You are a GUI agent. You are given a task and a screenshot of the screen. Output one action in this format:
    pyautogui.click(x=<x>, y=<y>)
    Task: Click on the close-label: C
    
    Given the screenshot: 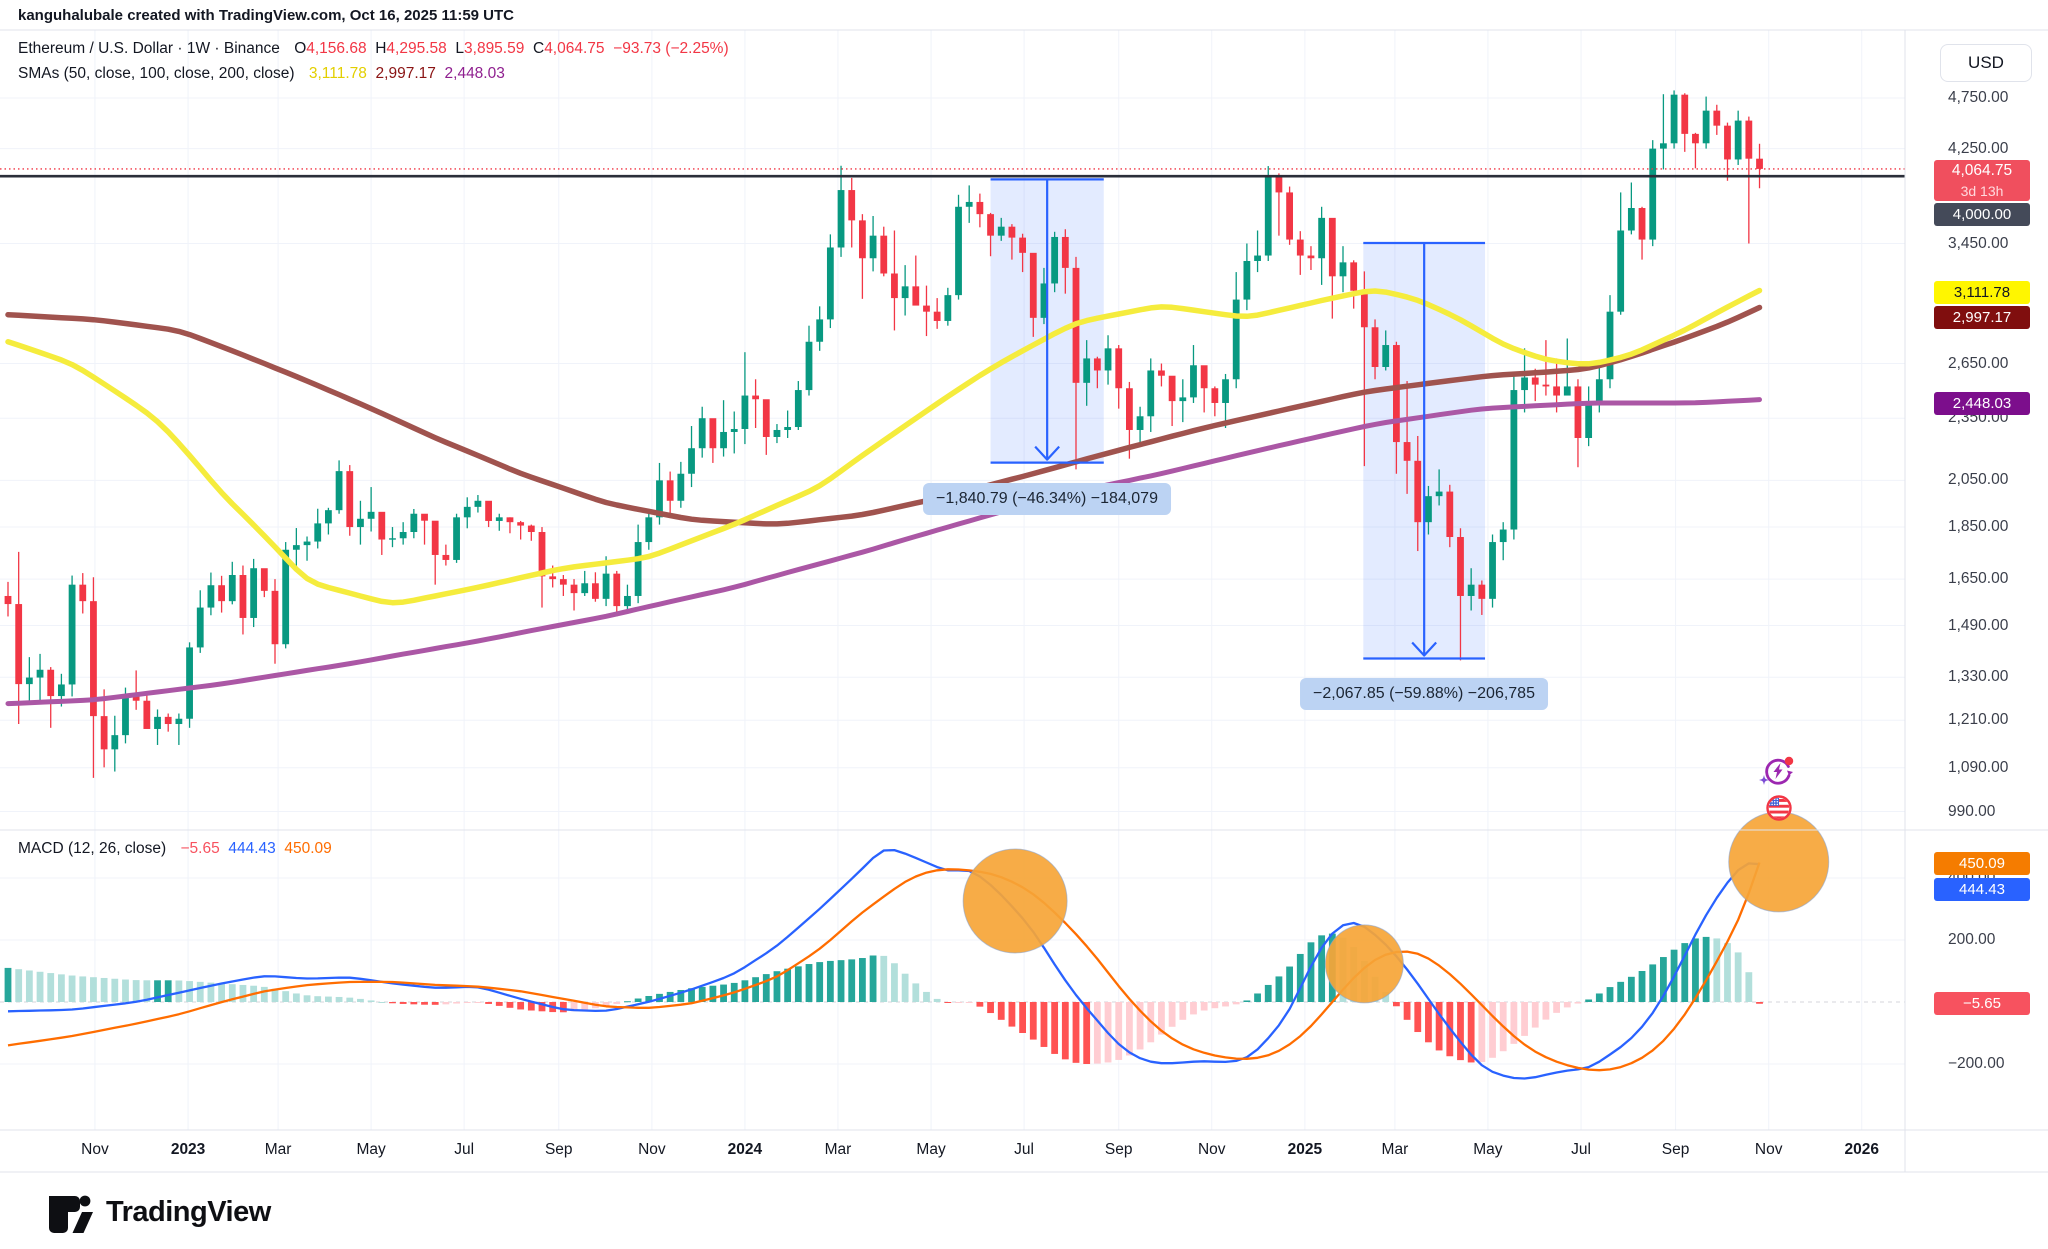 What is the action you would take?
    pyautogui.click(x=538, y=48)
    